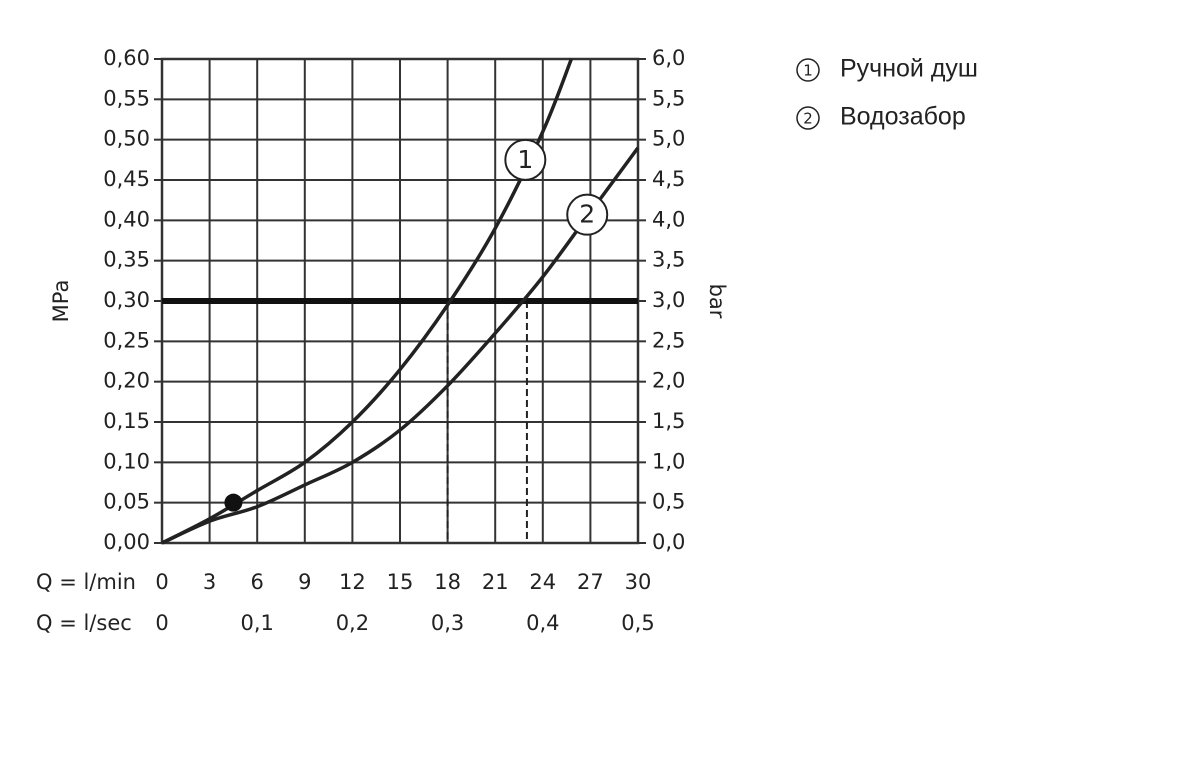 Image resolution: width=1200 pixels, height=765 pixels. I want to click on y2-axis-label: bar, so click(717, 301).